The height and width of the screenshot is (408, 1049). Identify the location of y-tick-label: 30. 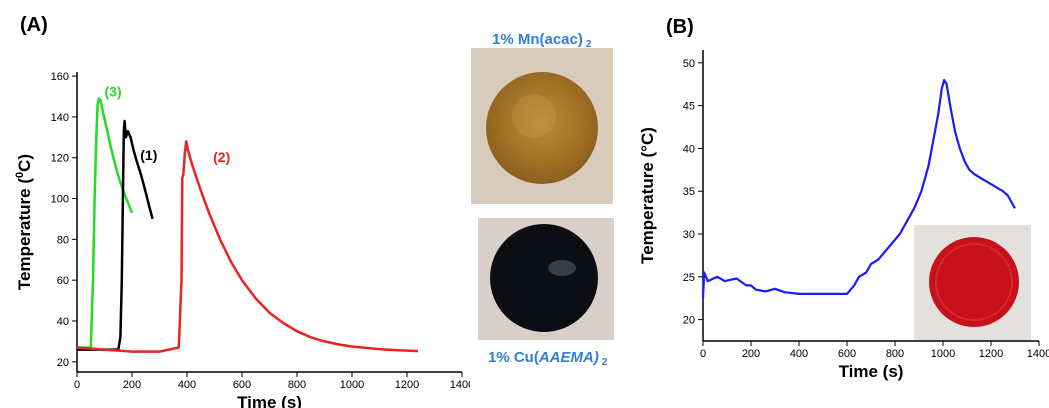
(689, 235).